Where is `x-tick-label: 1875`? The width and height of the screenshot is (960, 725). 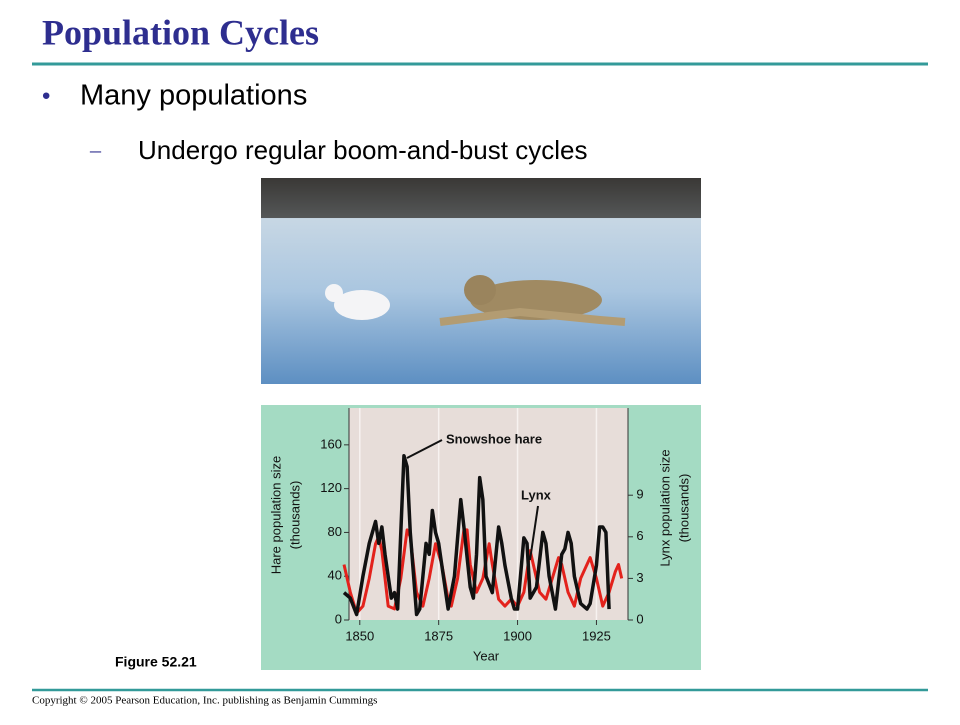 x-tick-label: 1875 is located at coordinates (438, 635).